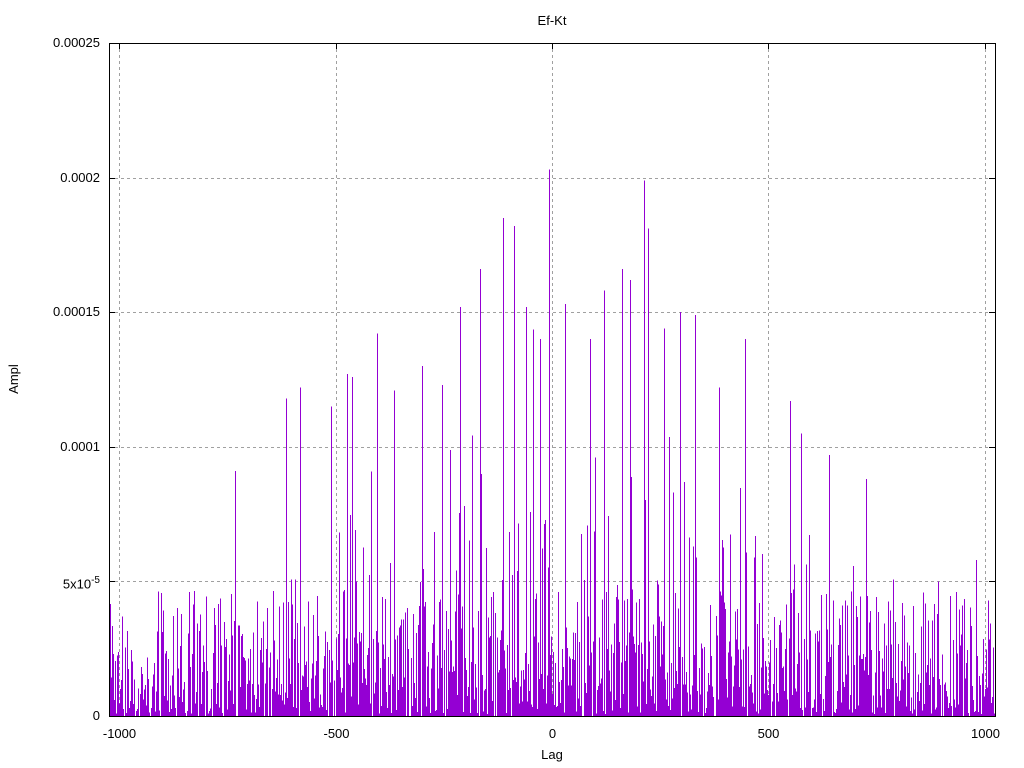  What do you see at coordinates (13, 379) in the screenshot?
I see `y-axis-label: Ampl` at bounding box center [13, 379].